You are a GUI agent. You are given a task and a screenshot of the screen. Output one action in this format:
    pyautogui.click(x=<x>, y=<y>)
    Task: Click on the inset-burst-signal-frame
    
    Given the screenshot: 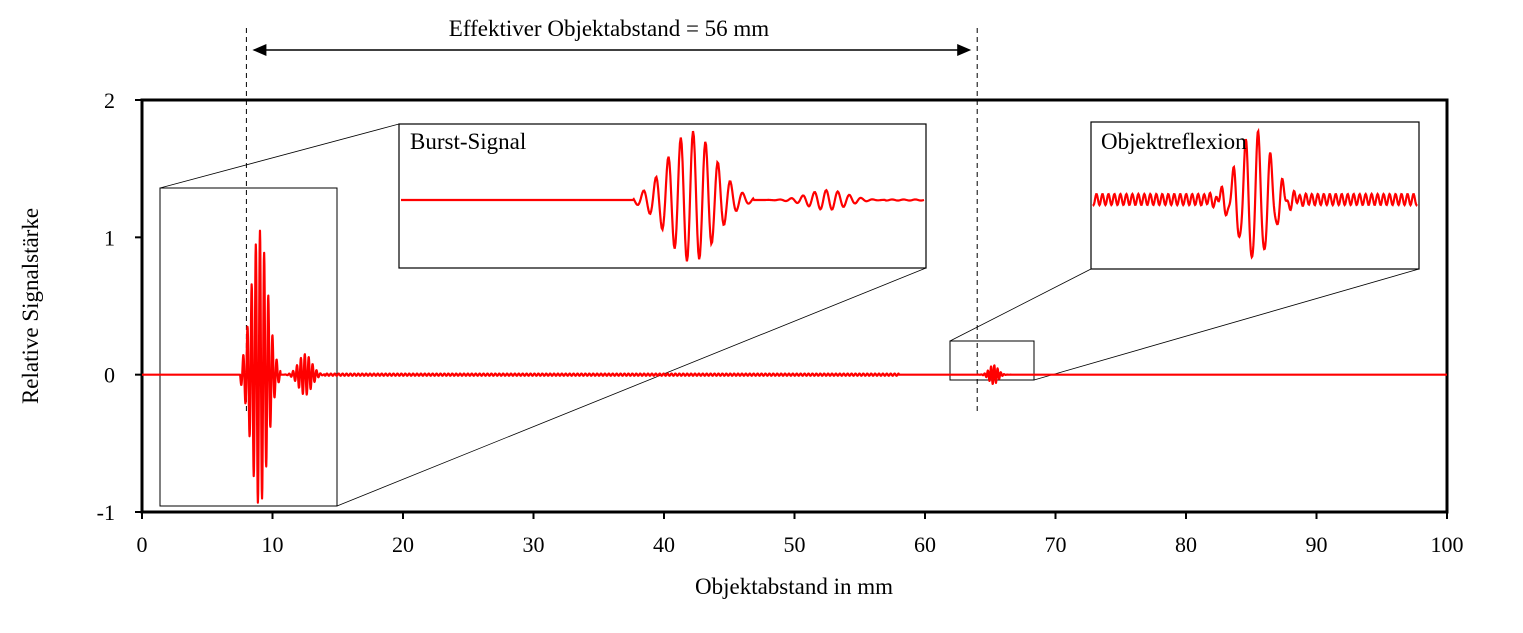 What is the action you would take?
    pyautogui.click(x=662, y=196)
    